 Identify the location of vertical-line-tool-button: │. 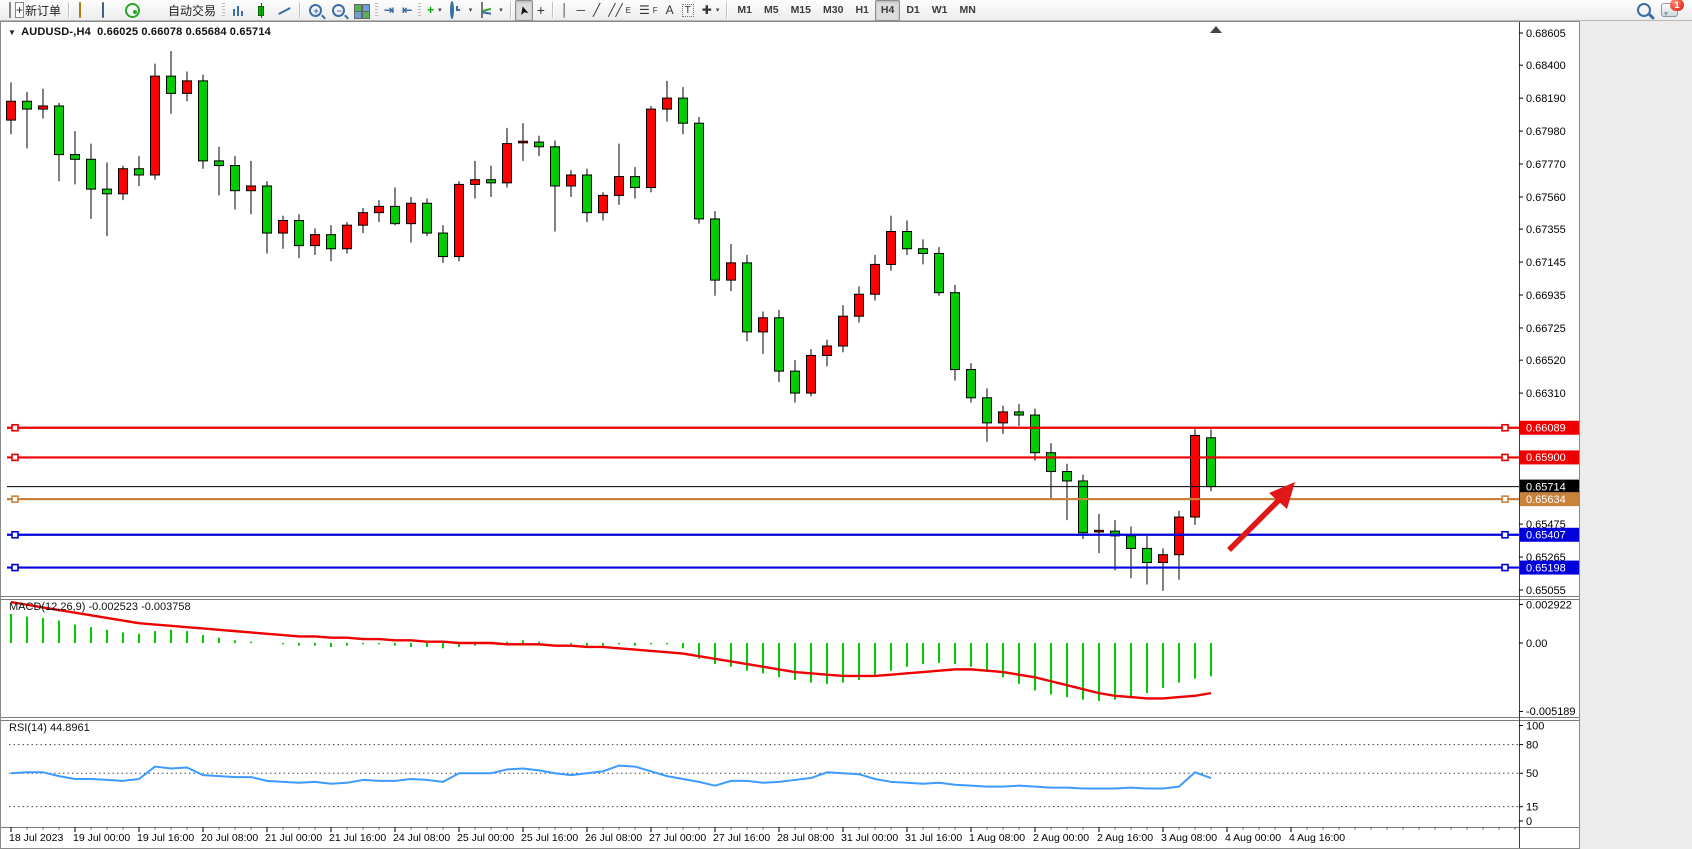
(565, 10).